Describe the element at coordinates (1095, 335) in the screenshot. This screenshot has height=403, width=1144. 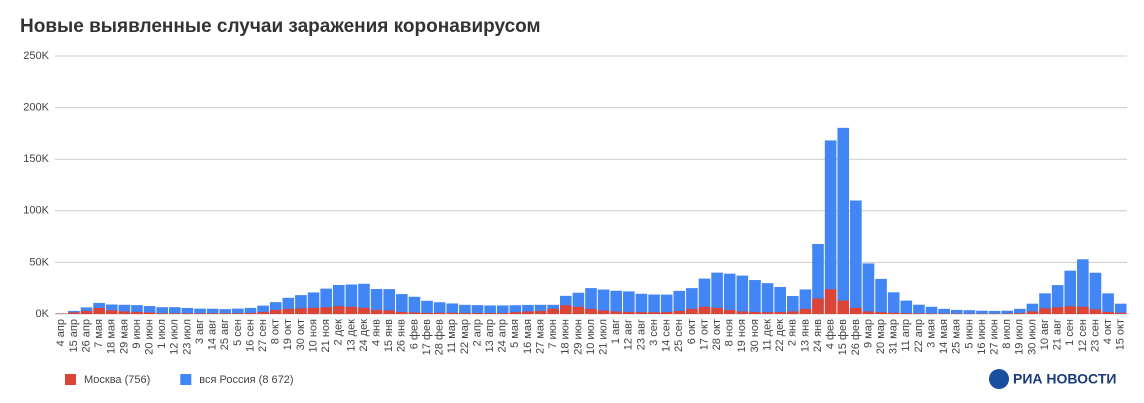
I see `x-tick-label: 23 сен` at that location.